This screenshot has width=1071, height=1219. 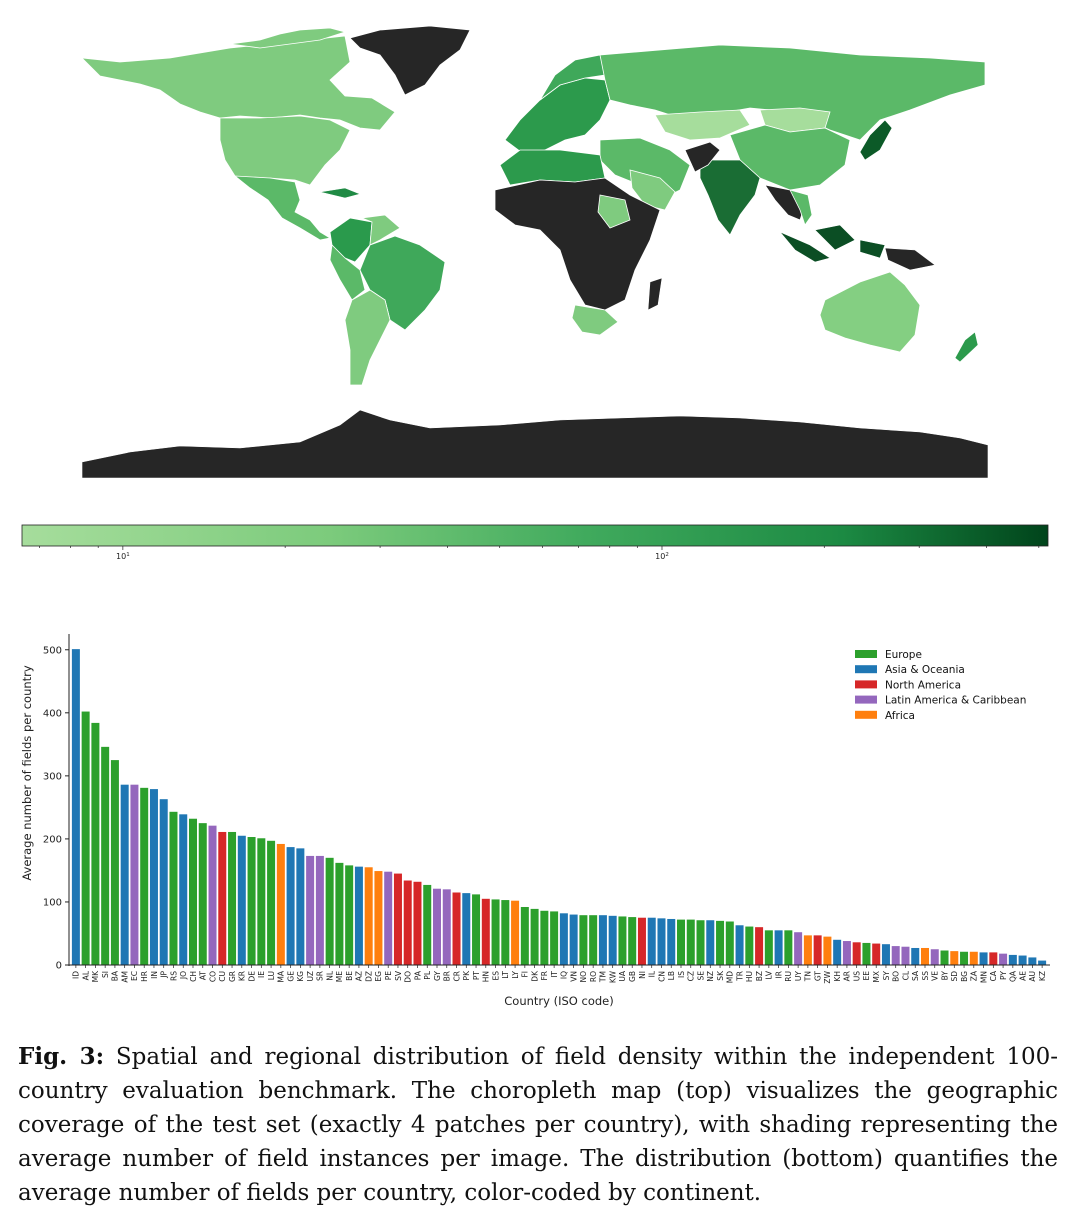 What do you see at coordinates (614, 211) in the screenshot?
I see `map-region-ethiopia` at bounding box center [614, 211].